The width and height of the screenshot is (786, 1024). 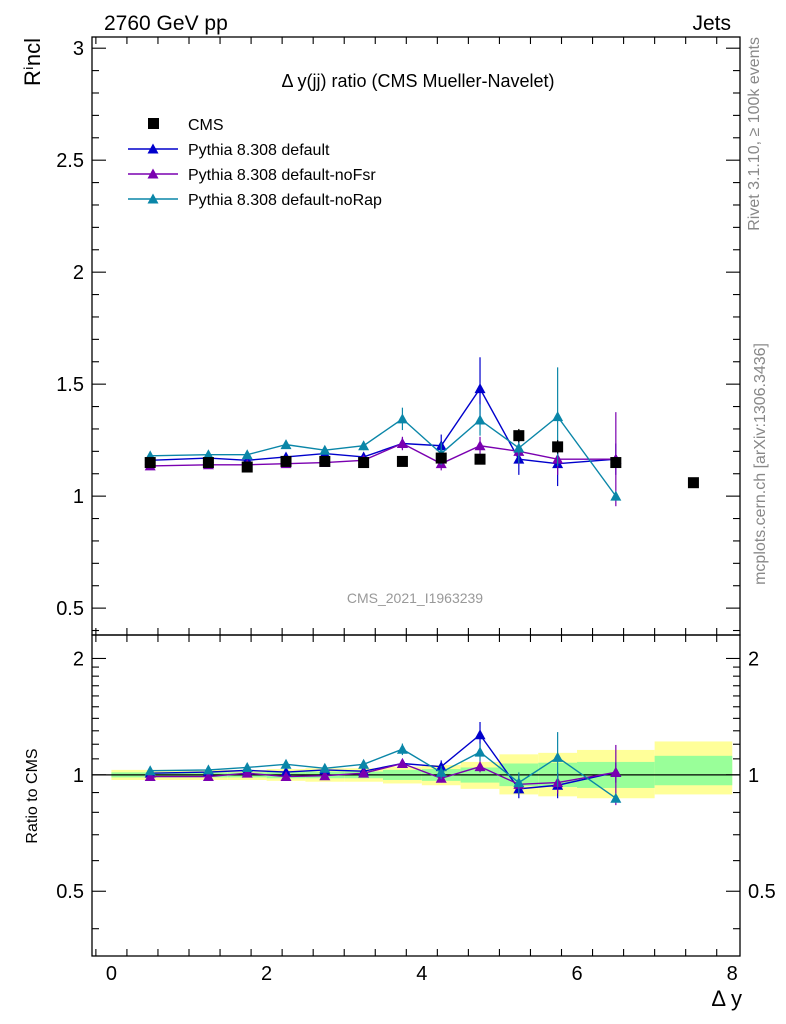 I want to click on header-right: Jets, so click(x=711, y=23).